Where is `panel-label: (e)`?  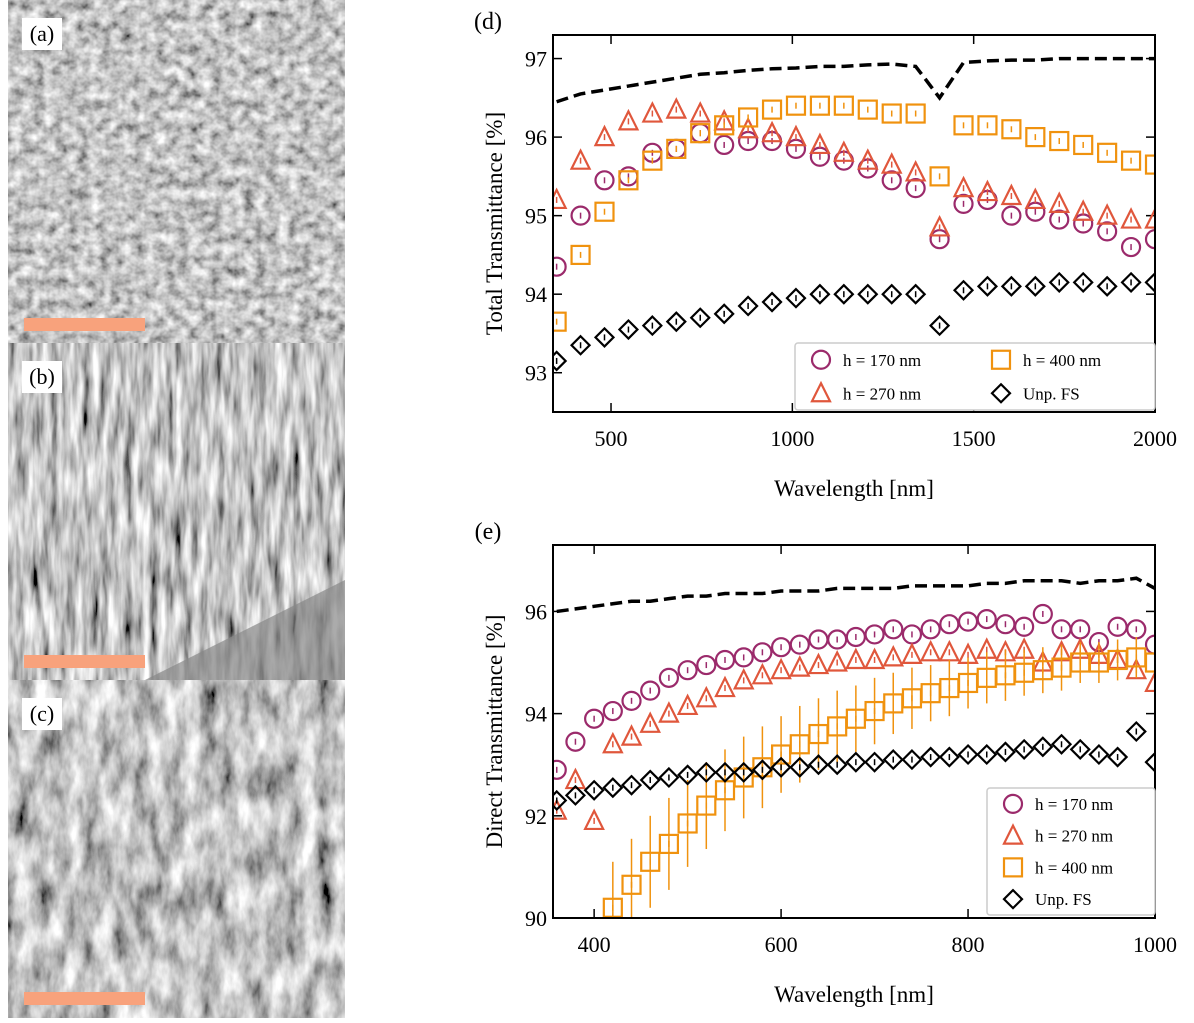
panel-label: (e) is located at coordinates (488, 532).